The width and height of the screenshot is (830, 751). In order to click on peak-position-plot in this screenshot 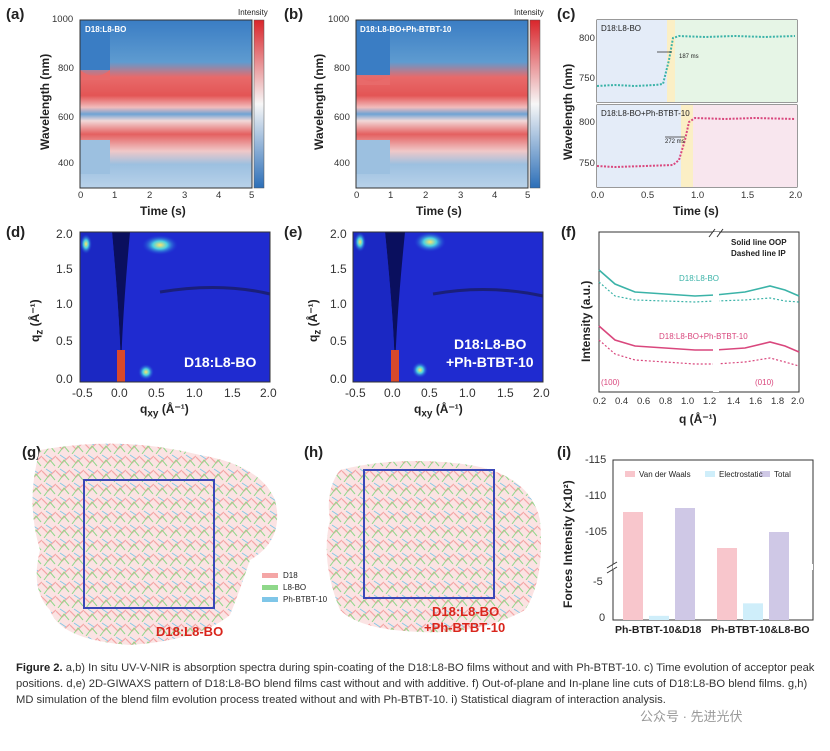, I will do `click(697, 103)`.